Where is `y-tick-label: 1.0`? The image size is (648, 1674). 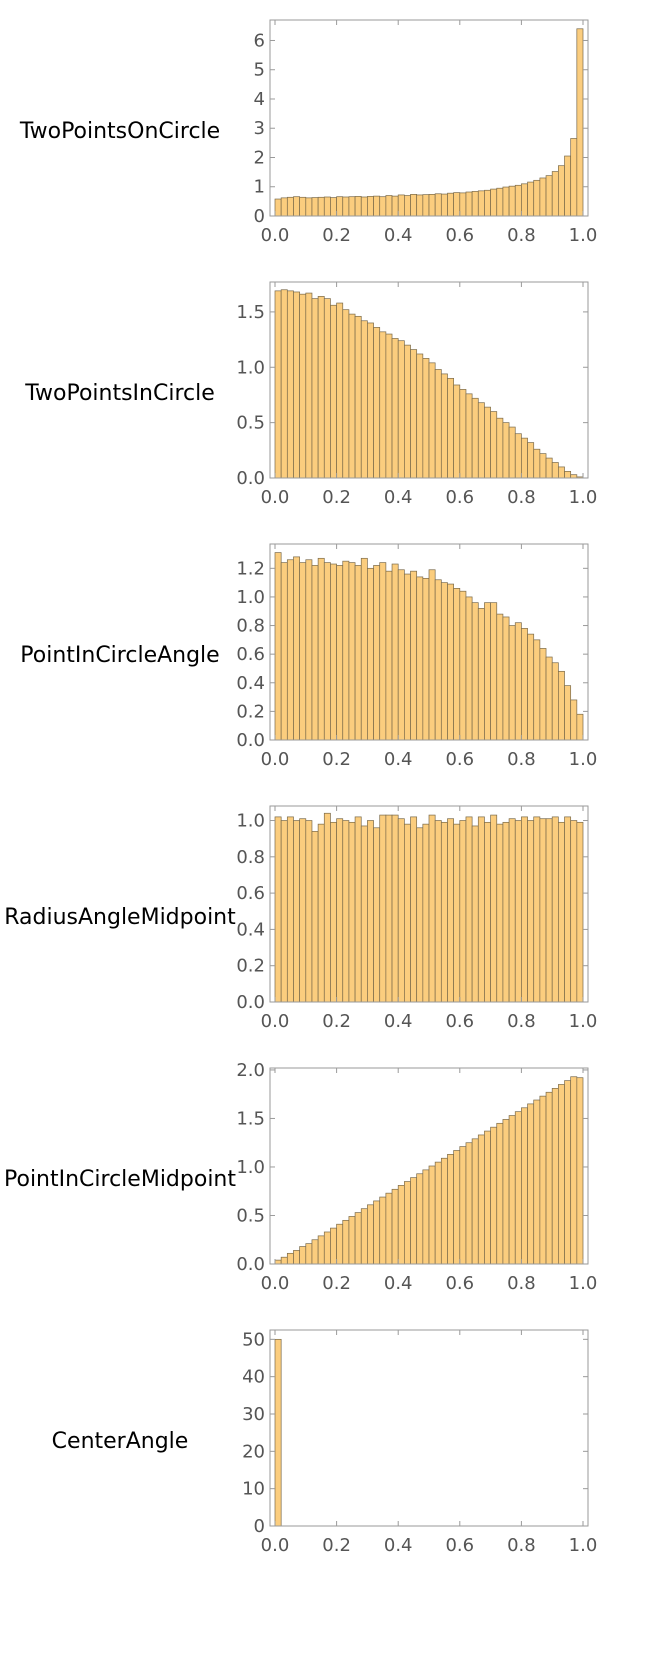 y-tick-label: 1.0 is located at coordinates (250, 367).